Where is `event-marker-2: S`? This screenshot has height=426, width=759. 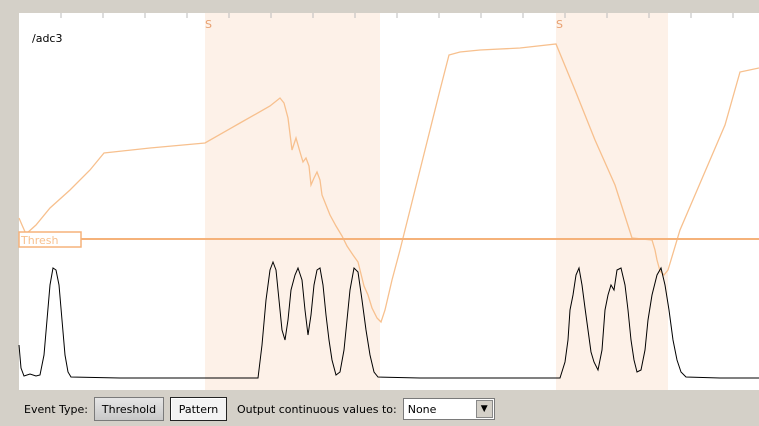 event-marker-2: S is located at coordinates (559, 24).